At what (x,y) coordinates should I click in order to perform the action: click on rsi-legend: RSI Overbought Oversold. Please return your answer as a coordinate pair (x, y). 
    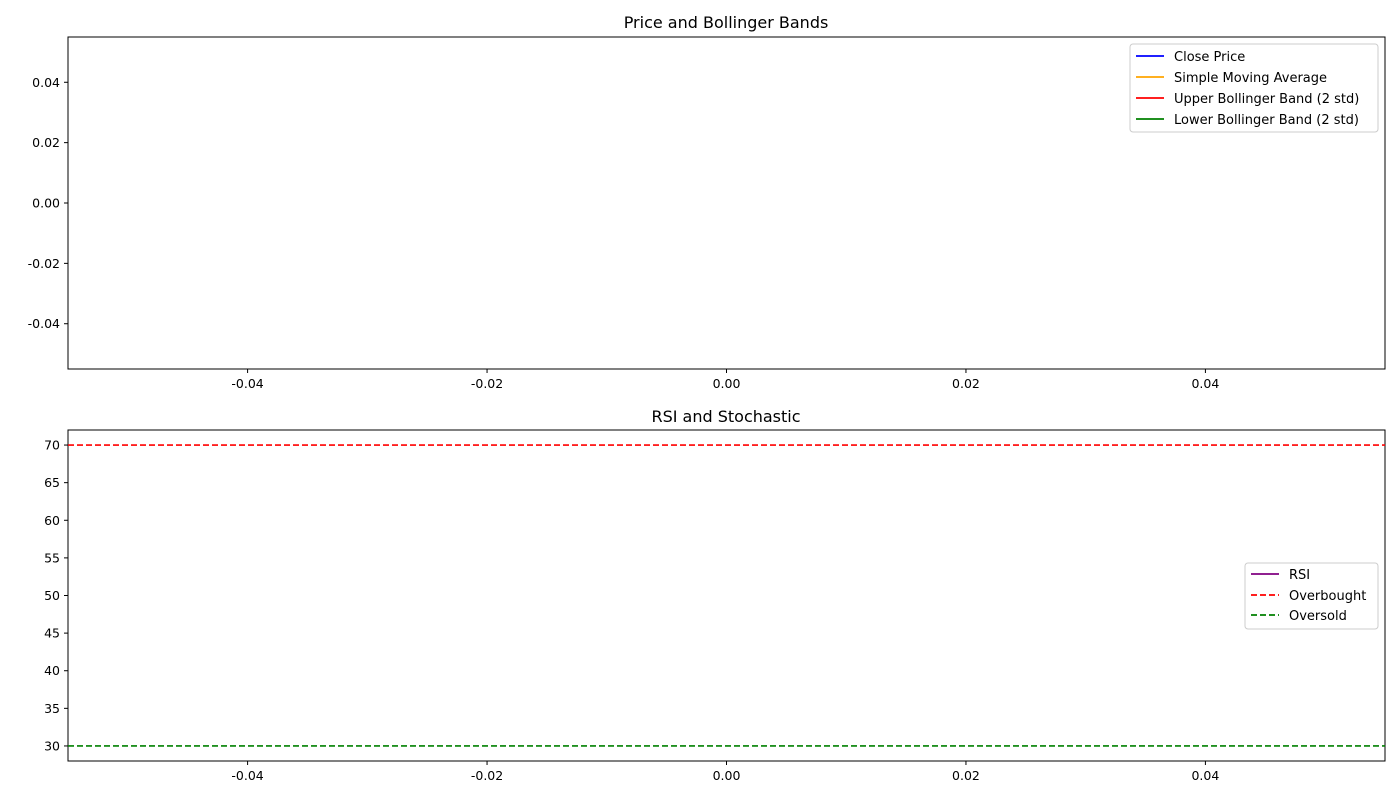
    Looking at the image, I should click on (1311, 596).